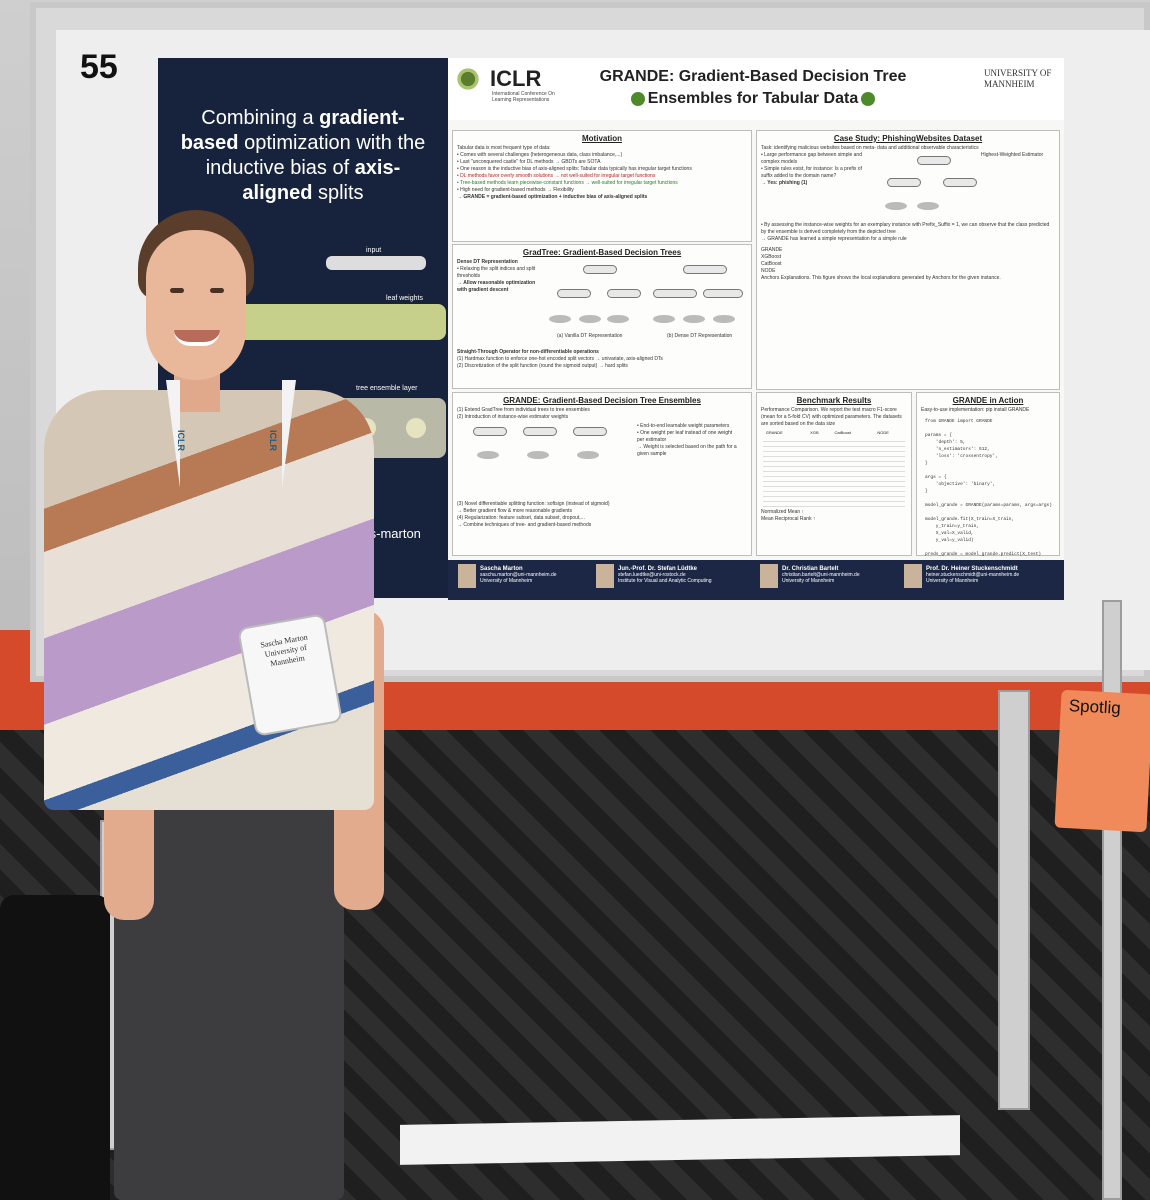 Image resolution: width=1150 pixels, height=1200 pixels. I want to click on benchmark-heading: Benchmark Results, so click(834, 400).